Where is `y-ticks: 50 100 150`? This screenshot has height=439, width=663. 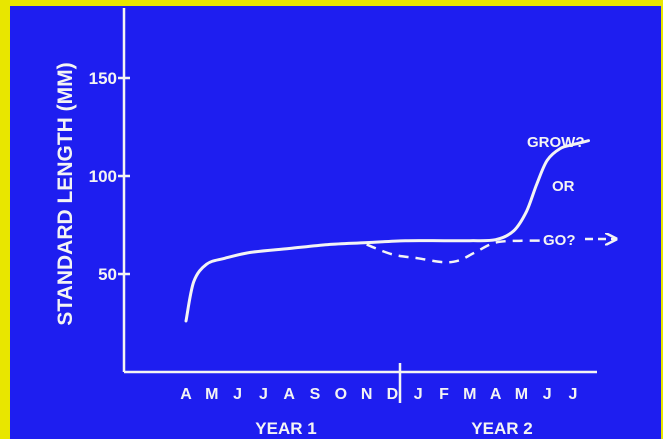 y-ticks: 50 100 150 is located at coordinates (109, 176).